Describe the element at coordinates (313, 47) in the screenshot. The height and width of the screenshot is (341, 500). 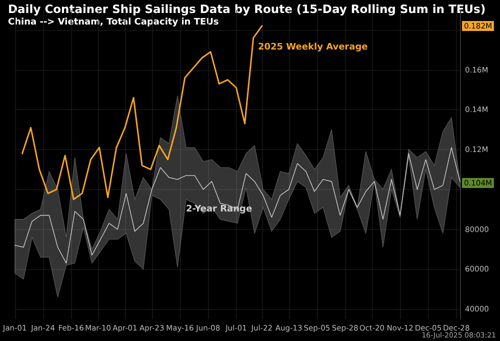
I see `series-label: 2025 Weekly Average` at that location.